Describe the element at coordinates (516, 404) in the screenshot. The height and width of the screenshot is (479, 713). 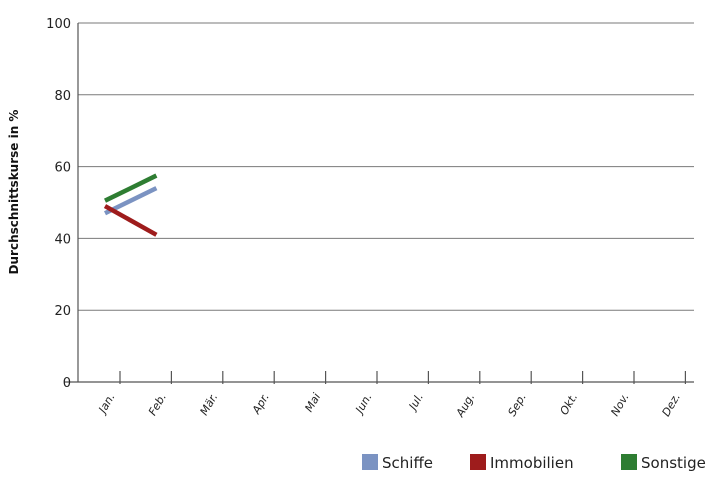
I see `x-tick-label-8: Sep.` at that location.